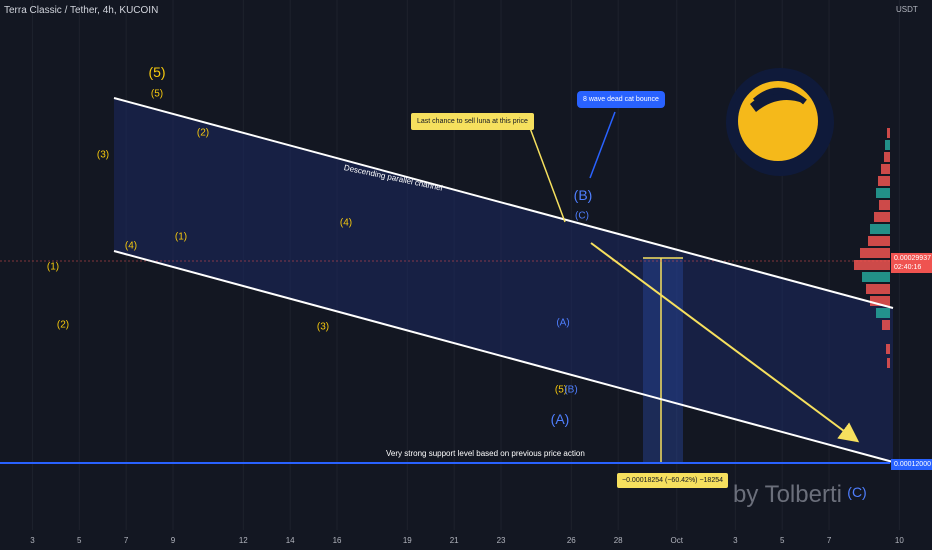 Image resolution: width=932 pixels, height=550 pixels. I want to click on x-tick-label: Oct, so click(676, 540).